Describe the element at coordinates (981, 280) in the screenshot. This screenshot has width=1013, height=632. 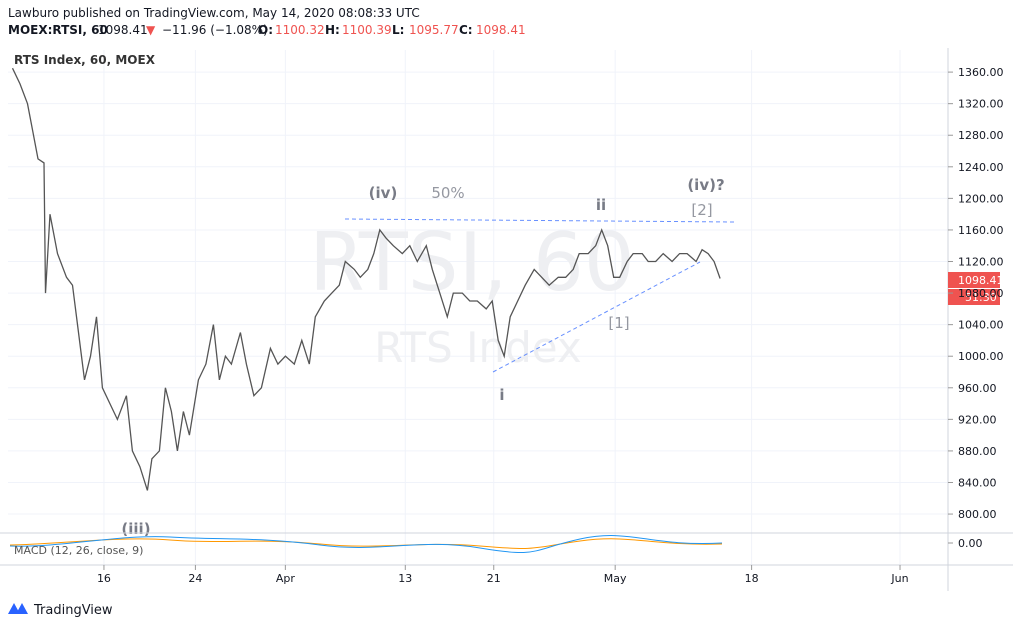
I see `last-price-label: 1098.41` at that location.